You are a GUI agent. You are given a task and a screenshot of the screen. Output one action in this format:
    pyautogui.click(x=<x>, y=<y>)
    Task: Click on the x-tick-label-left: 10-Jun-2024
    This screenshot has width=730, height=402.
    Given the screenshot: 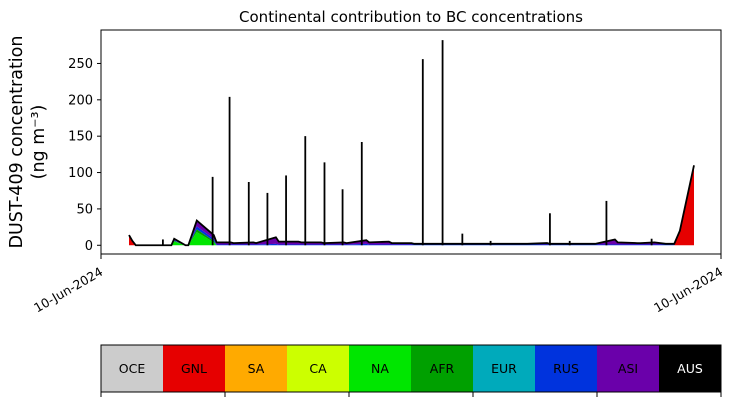 What is the action you would take?
    pyautogui.click(x=68, y=289)
    